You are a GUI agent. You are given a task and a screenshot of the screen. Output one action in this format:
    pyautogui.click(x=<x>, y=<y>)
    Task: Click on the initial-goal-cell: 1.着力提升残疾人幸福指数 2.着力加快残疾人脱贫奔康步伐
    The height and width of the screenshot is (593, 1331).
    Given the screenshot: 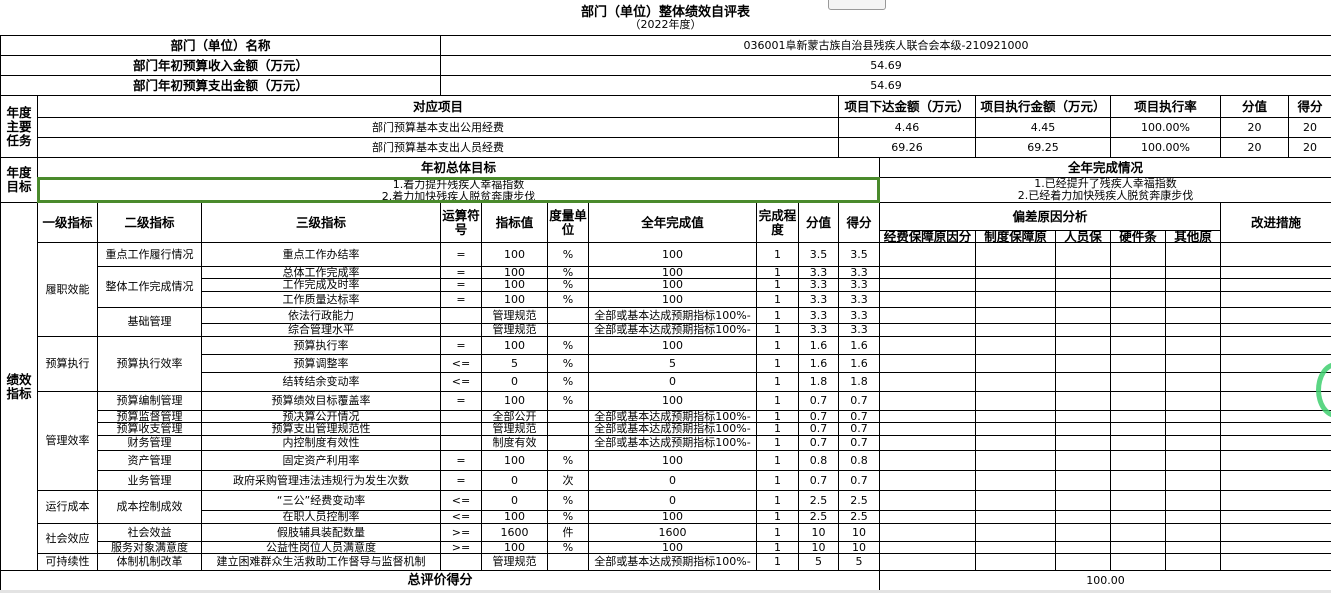 What is the action you would take?
    pyautogui.click(x=458, y=190)
    